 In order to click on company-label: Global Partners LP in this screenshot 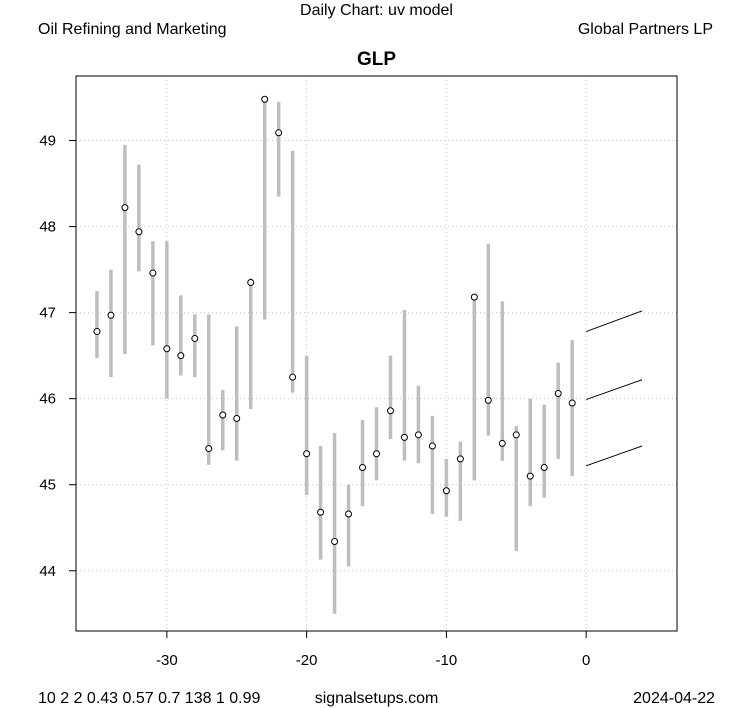, I will do `click(645, 29)`.